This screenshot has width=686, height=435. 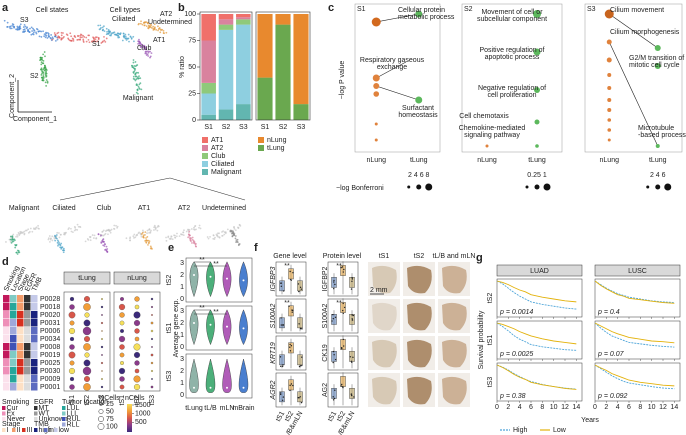 What do you see at coordinates (339, 266) in the screenshot?
I see `sig-label: **` at bounding box center [339, 266].